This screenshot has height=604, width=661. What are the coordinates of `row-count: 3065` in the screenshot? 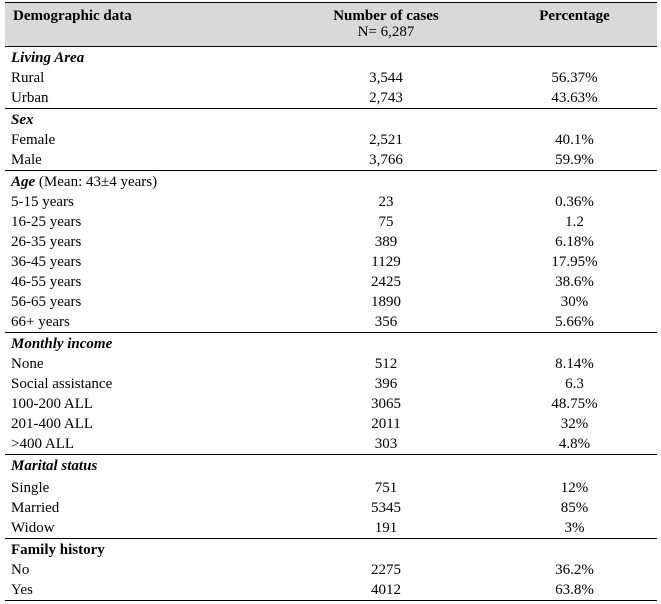 It's located at (386, 404).